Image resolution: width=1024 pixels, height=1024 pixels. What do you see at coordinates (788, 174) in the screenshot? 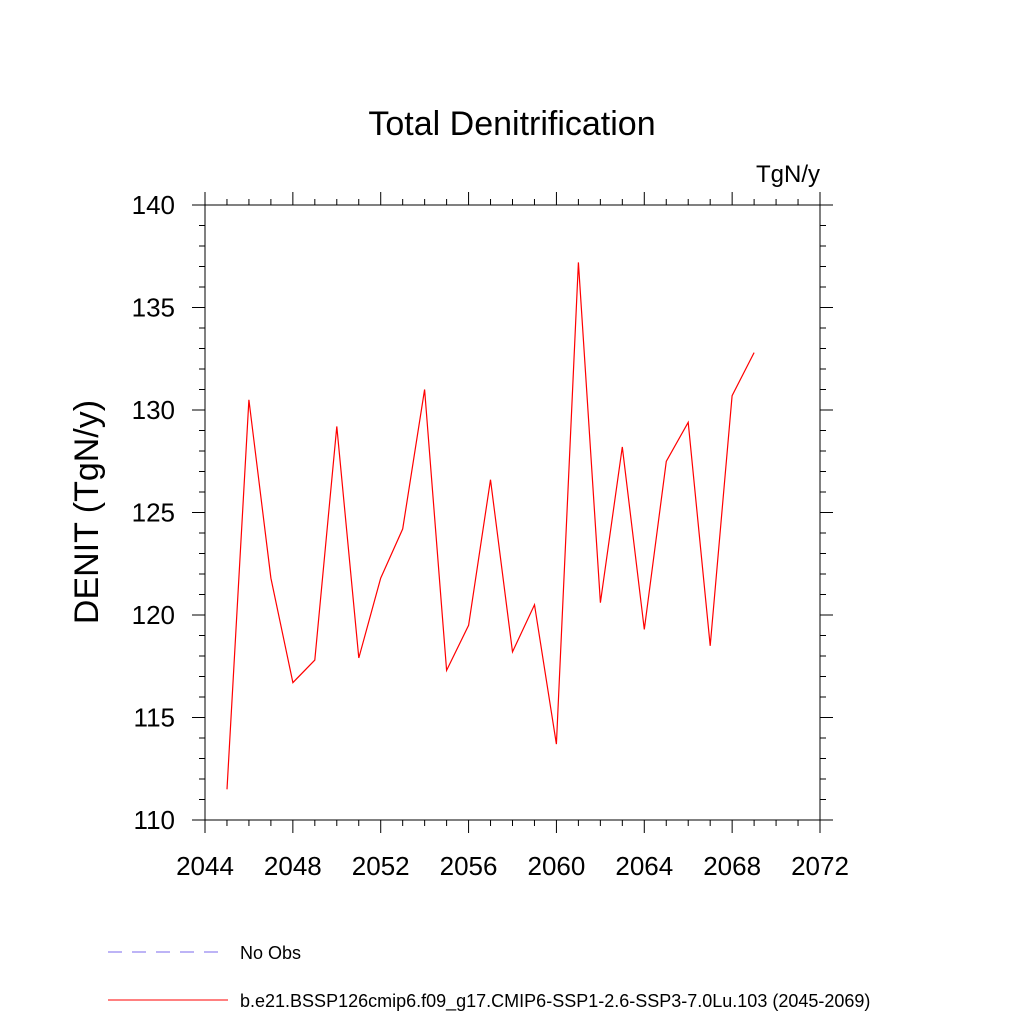
I see `units-label: TgN/y` at bounding box center [788, 174].